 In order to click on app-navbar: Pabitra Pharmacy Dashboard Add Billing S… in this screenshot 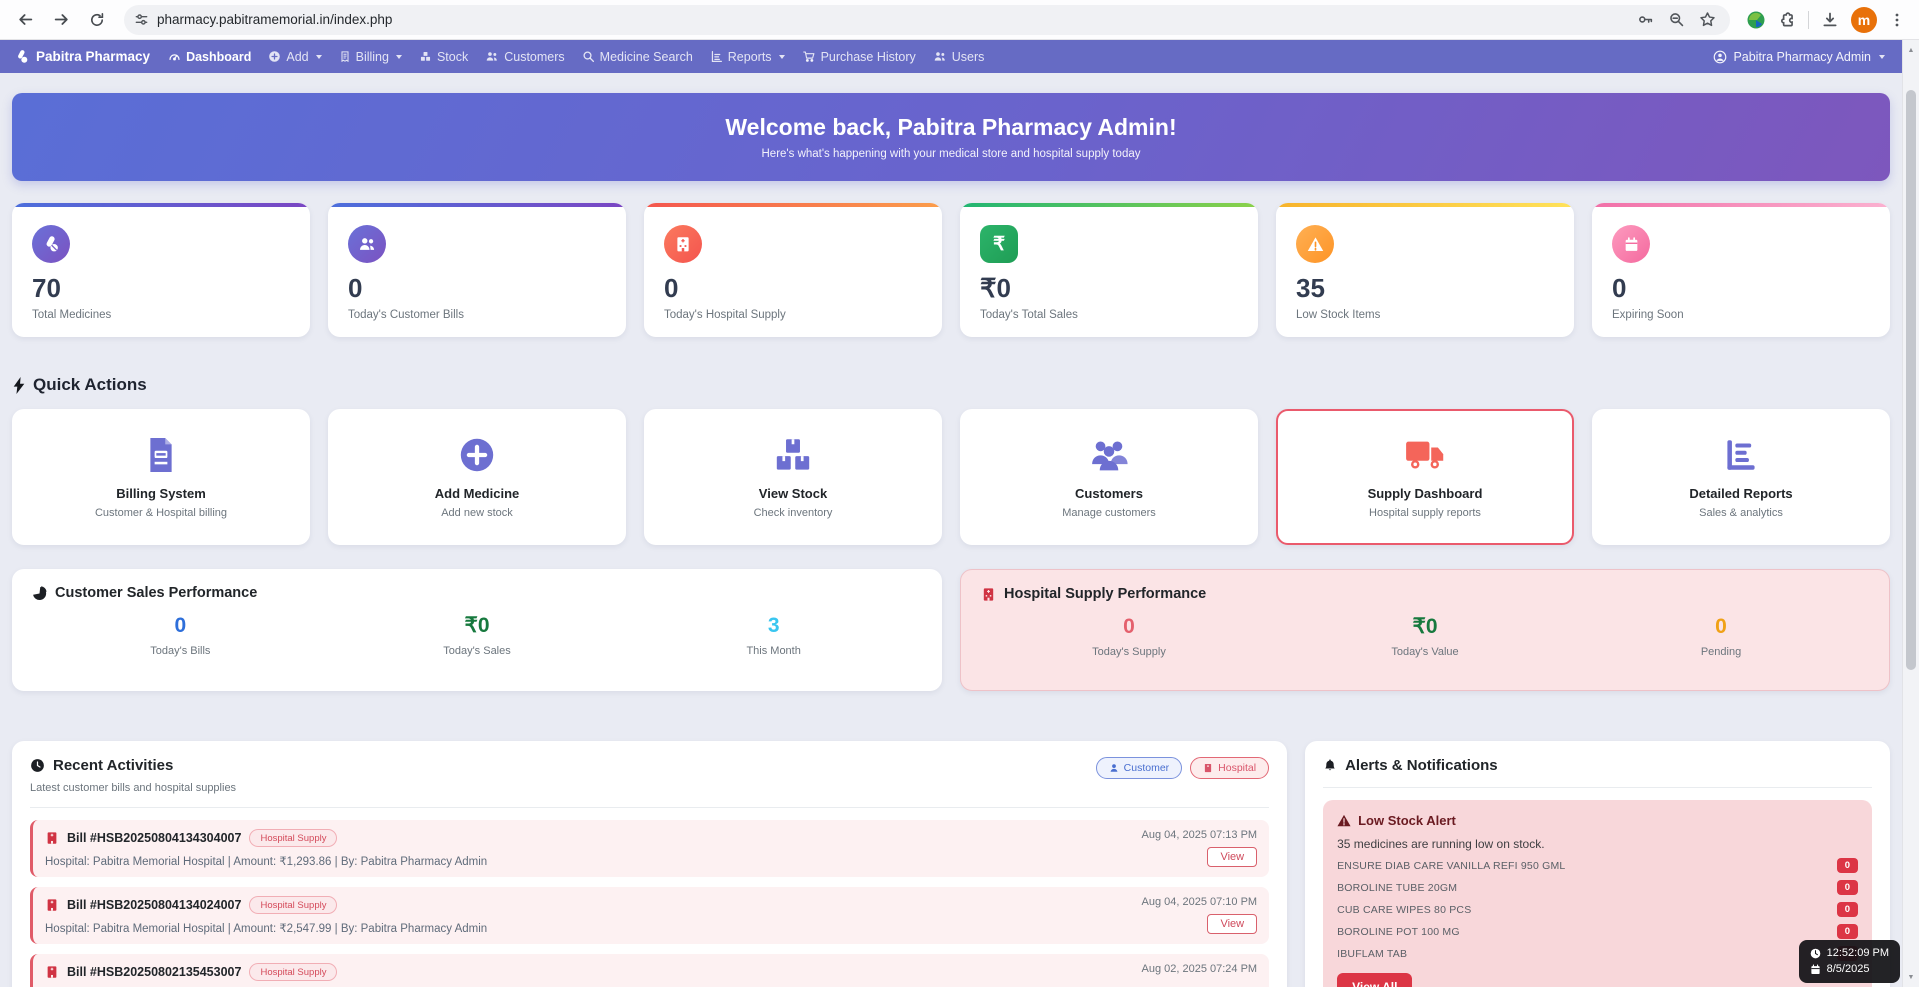, I will do `click(959, 56)`.